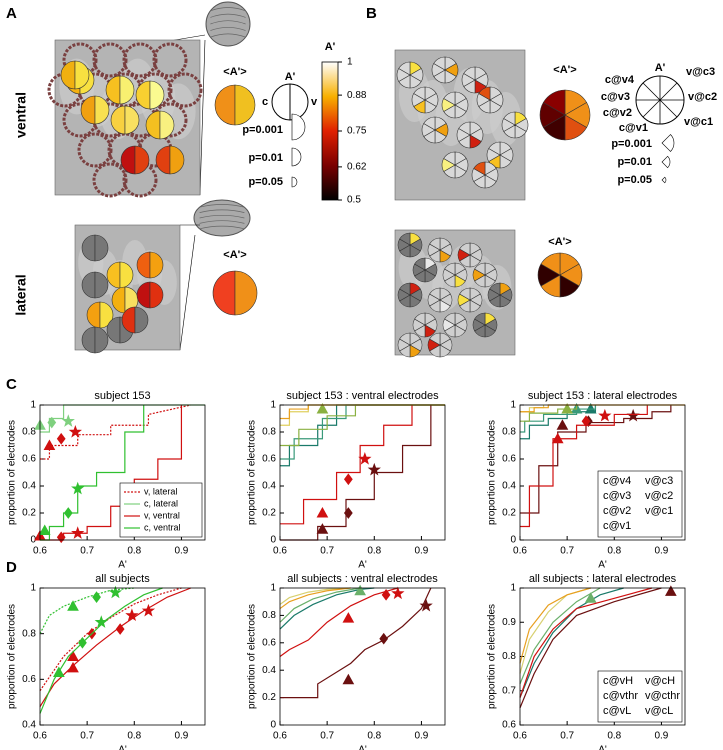  What do you see at coordinates (273, 540) in the screenshot?
I see `y-tick-label: 0` at bounding box center [273, 540].